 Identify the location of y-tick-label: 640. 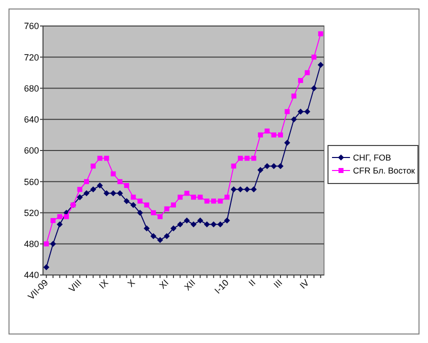
(31, 119).